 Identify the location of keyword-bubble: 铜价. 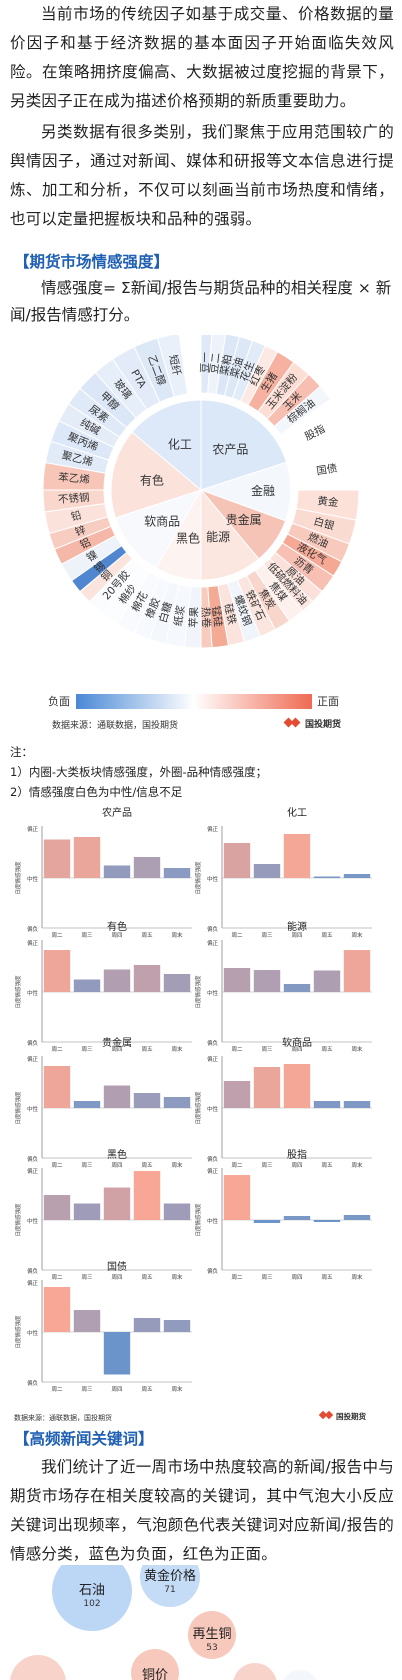
(155, 1664).